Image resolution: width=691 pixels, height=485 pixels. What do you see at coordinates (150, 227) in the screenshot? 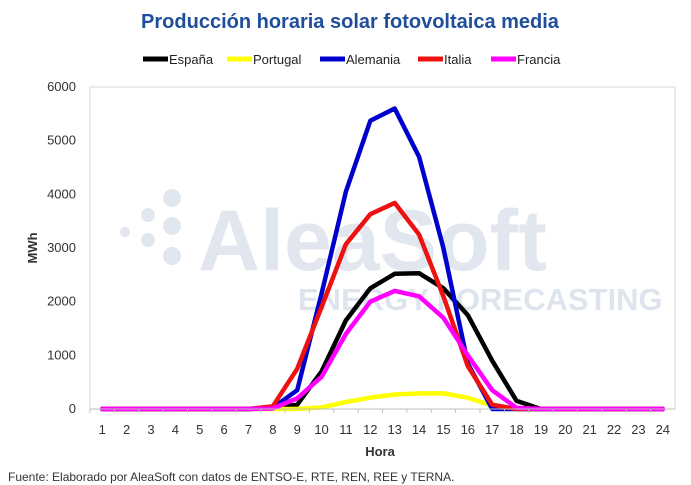
I see `watermark-dots-icon` at bounding box center [150, 227].